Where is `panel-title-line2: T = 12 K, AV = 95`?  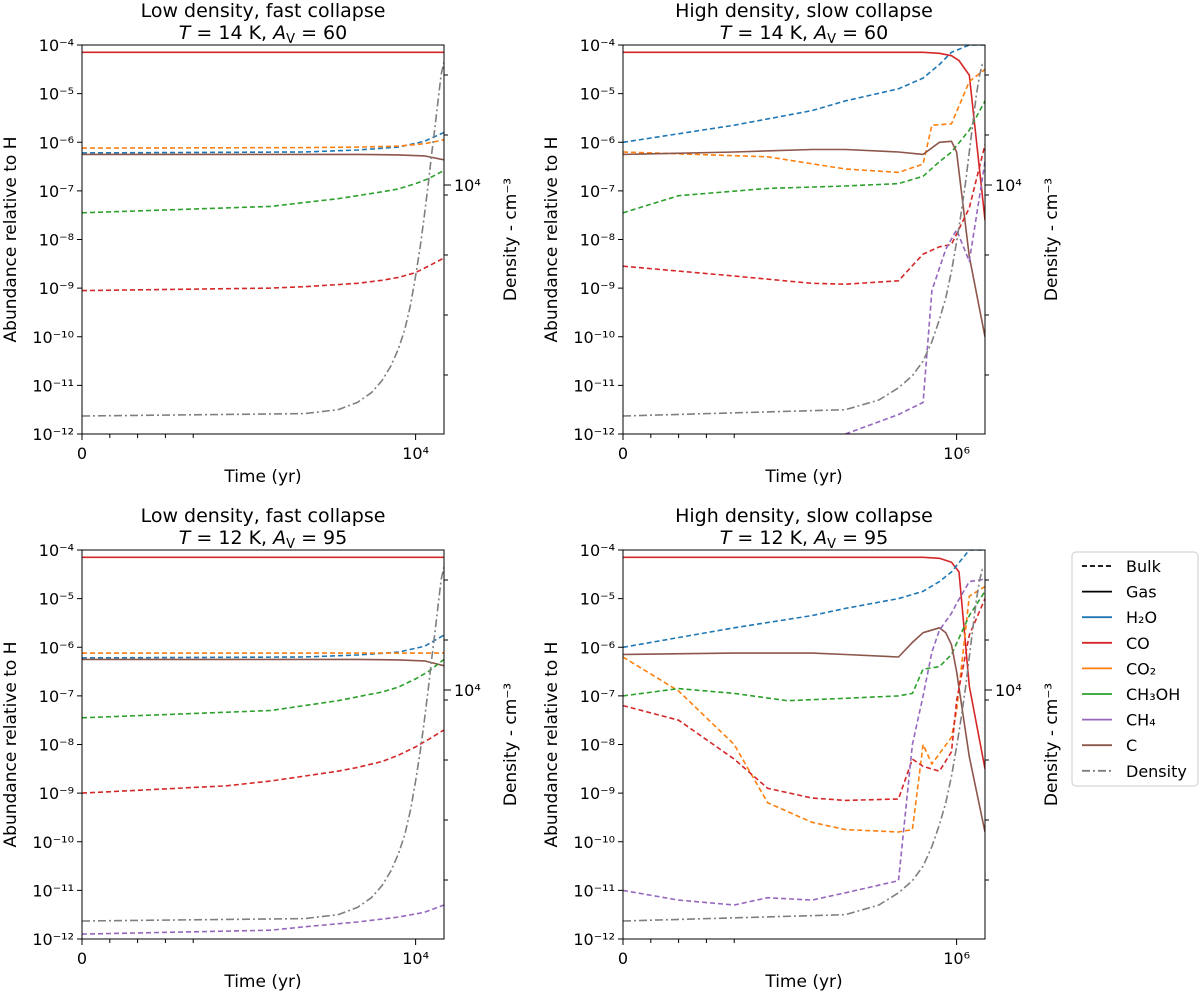 panel-title-line2: T = 12 K, AV = 95 is located at coordinates (263, 539).